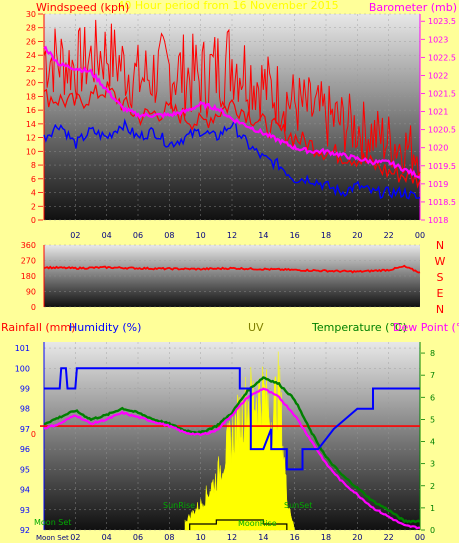 Image resolution: width=459 pixels, height=543 pixels. I want to click on barometer-axis-label: Barometer (mb), so click(413, 7).